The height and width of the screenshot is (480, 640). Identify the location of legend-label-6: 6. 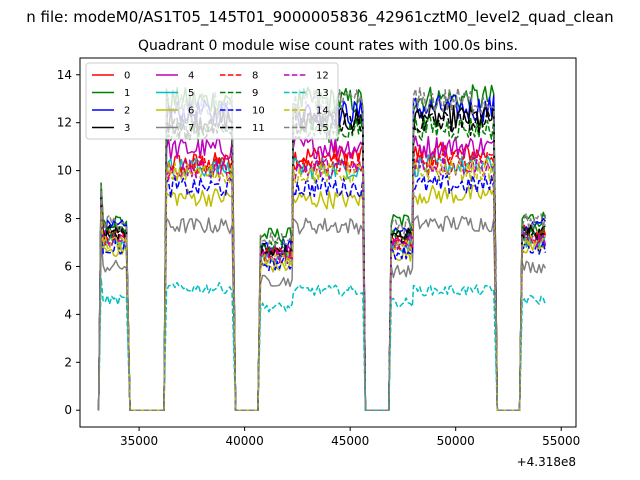
(191, 111).